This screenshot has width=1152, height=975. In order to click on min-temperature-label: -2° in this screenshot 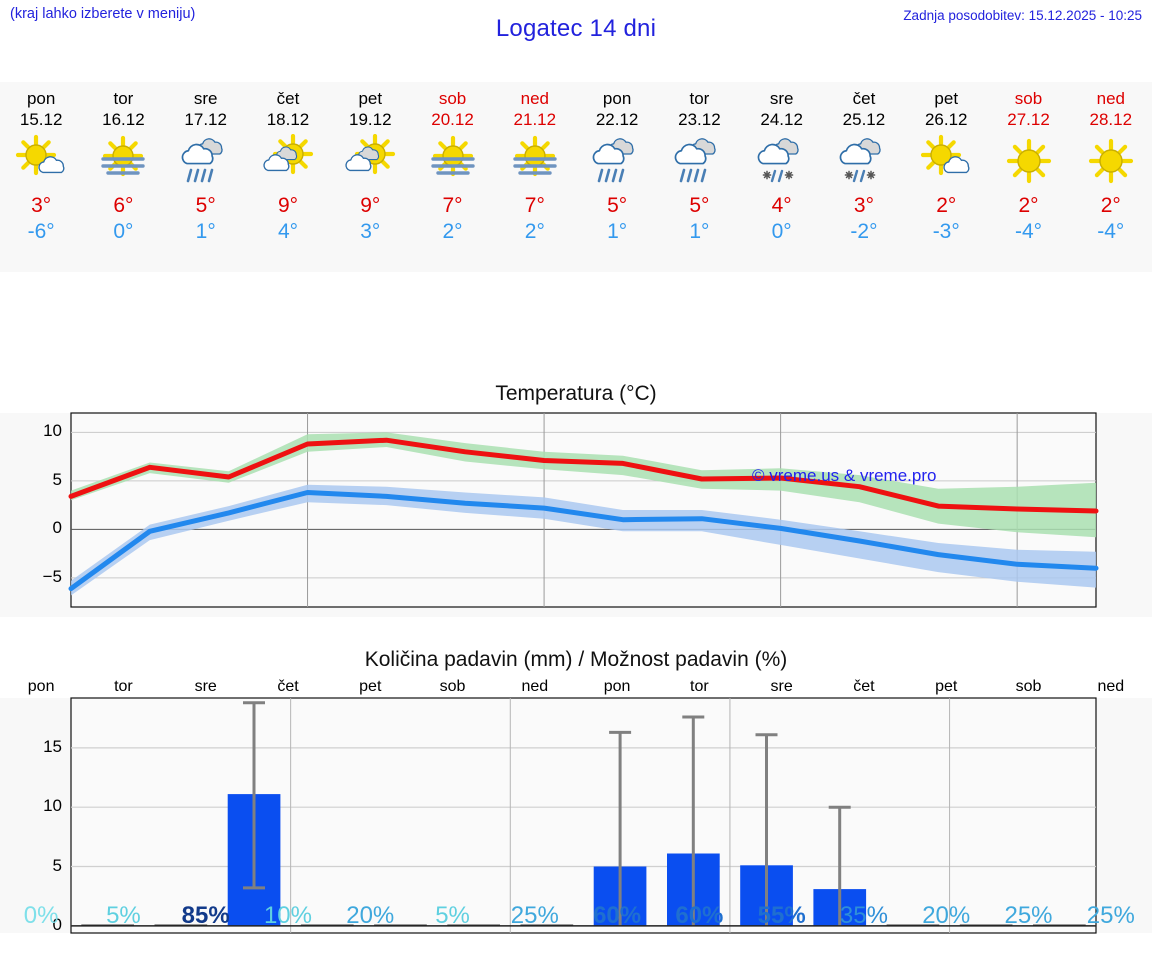, I will do `click(864, 231)`.